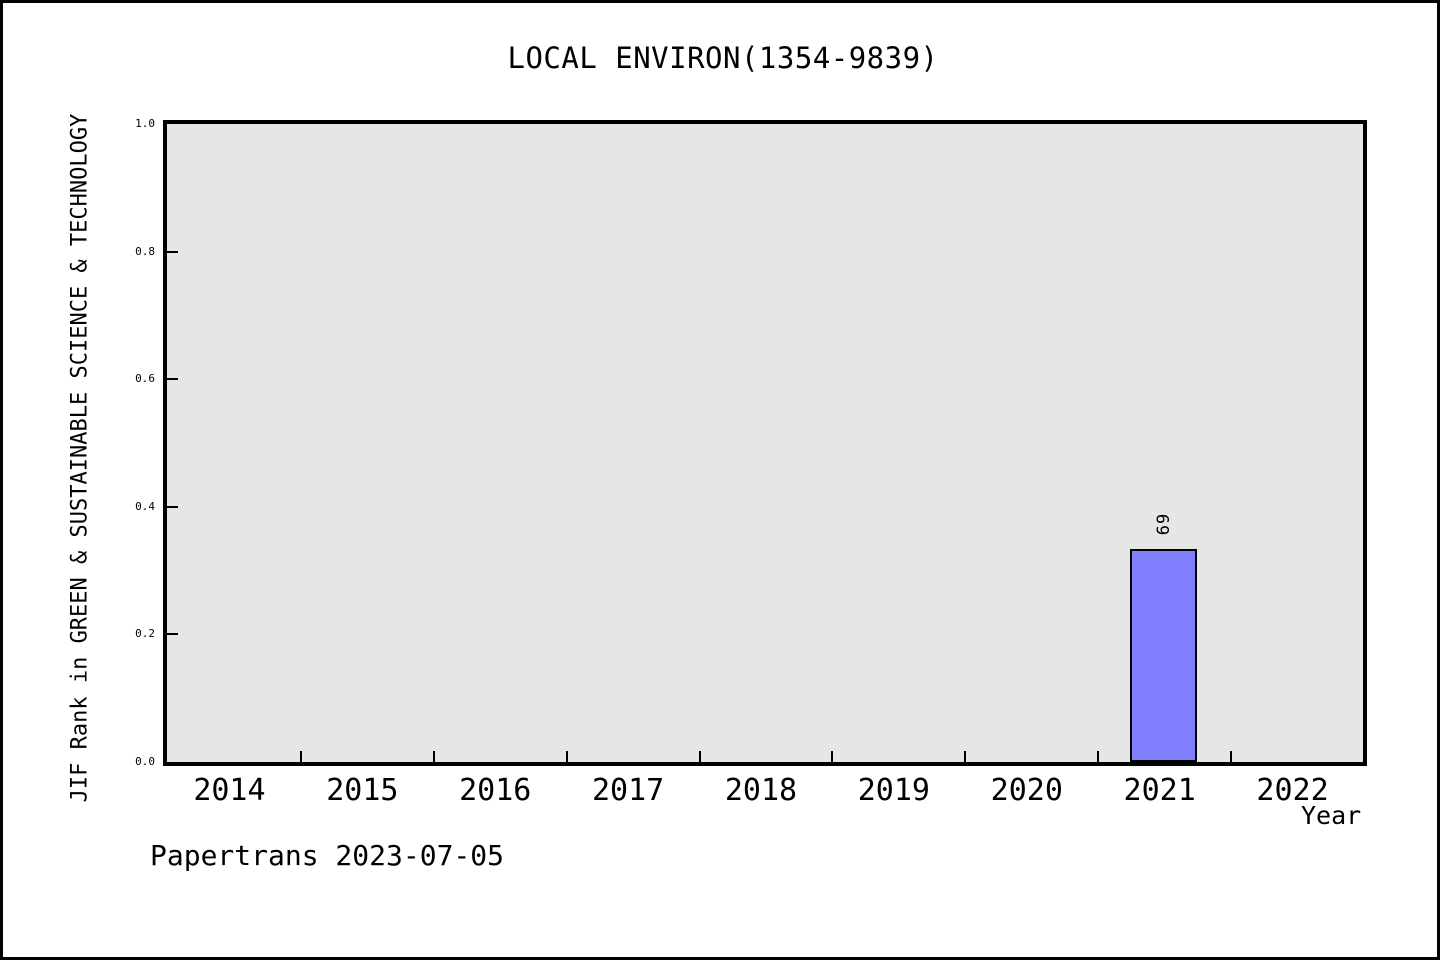 Image resolution: width=1440 pixels, height=960 pixels. What do you see at coordinates (145, 379) in the screenshot?
I see `y-axis-tick-label: 0.6` at bounding box center [145, 379].